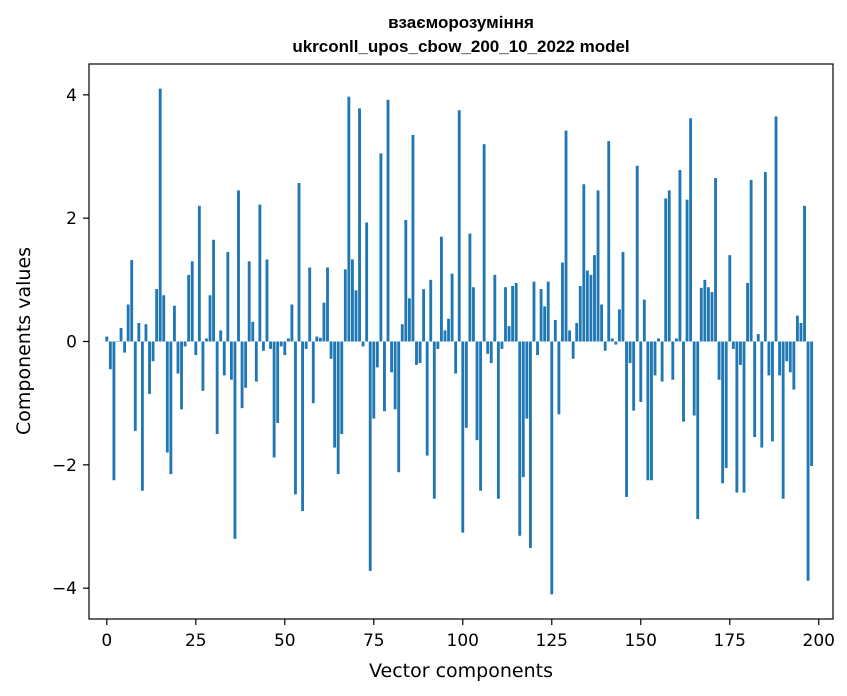 This screenshot has height=696, width=847. I want to click on x-tick-label: 125, so click(552, 641).